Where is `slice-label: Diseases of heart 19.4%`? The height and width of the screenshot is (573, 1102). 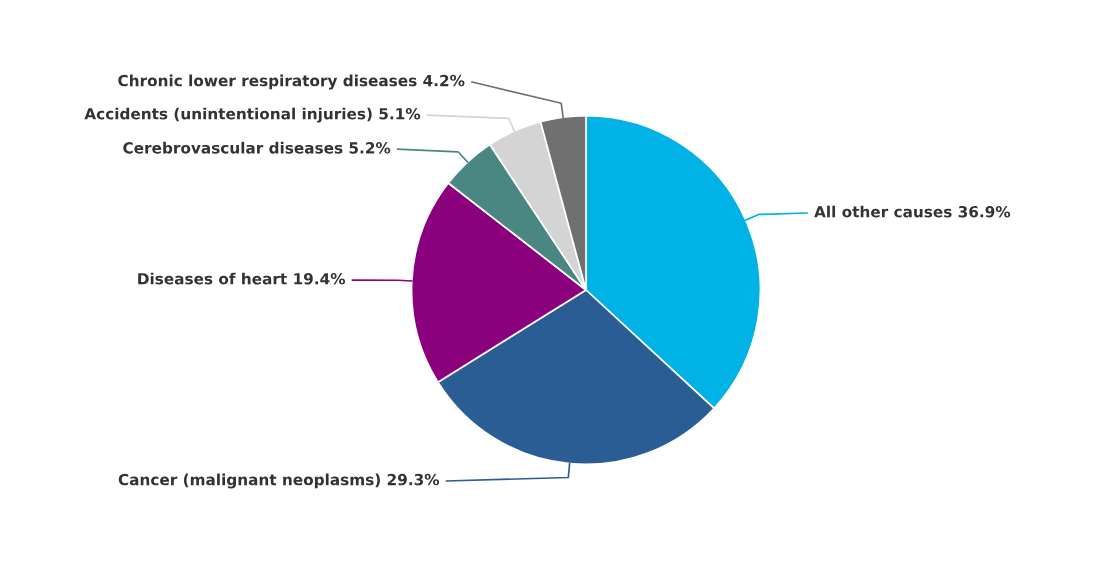
slice-label: Diseases of heart 19.4% is located at coordinates (242, 278).